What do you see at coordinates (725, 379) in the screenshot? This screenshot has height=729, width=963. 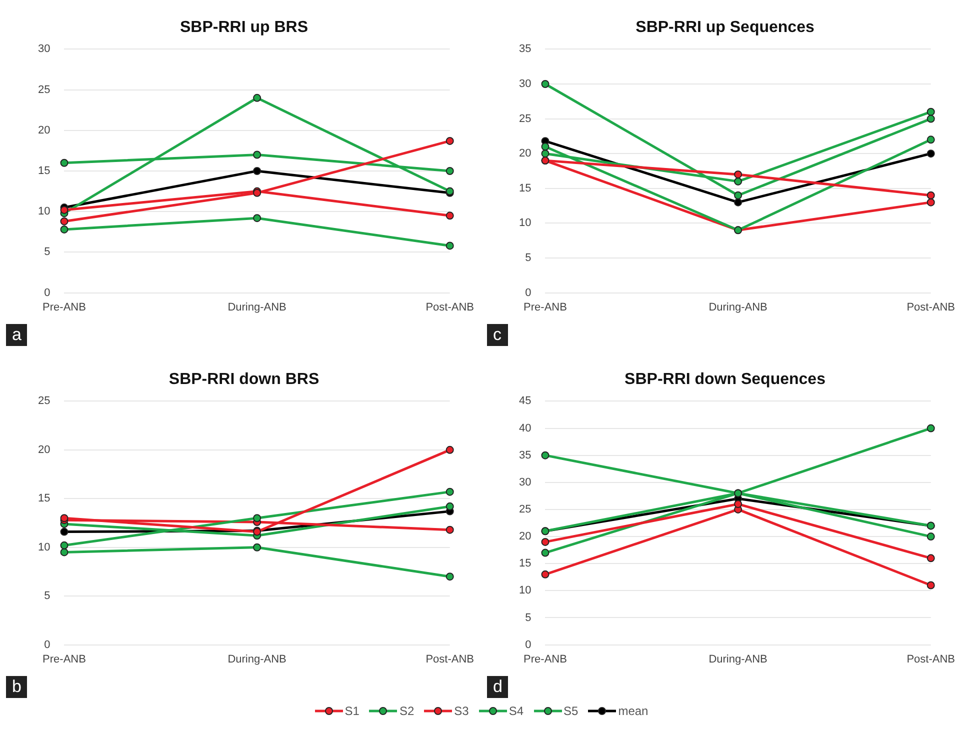 I see `chart-title: SBP-RRI down Sequences` at bounding box center [725, 379].